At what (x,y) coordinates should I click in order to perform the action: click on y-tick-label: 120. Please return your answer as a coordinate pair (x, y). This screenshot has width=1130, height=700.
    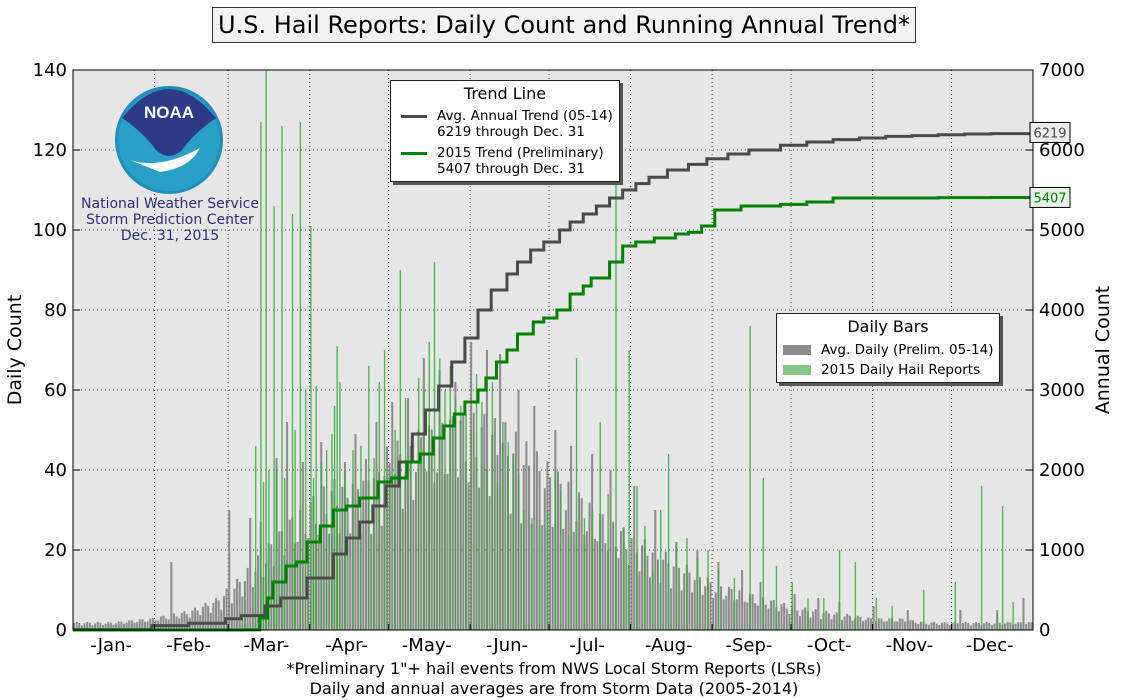
    Looking at the image, I should click on (50, 150).